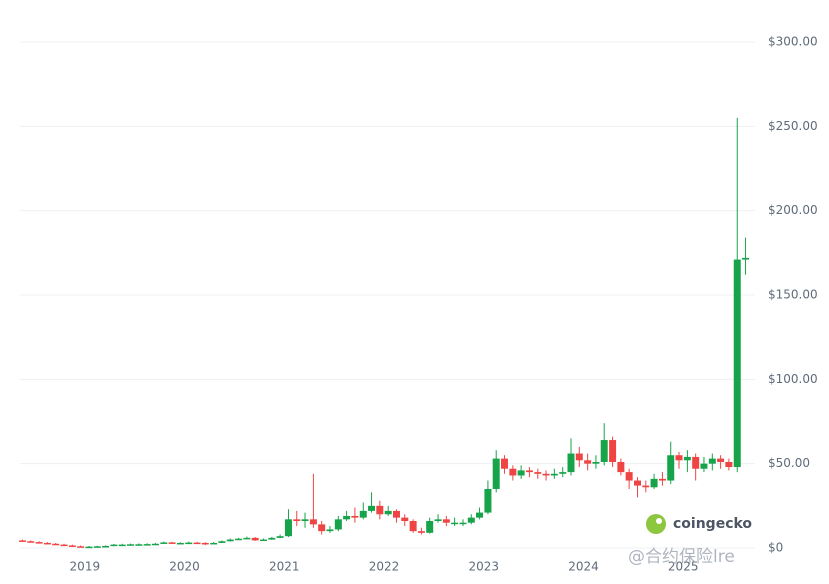  Describe the element at coordinates (775, 548) in the screenshot. I see `y-tick-label: $0` at that location.